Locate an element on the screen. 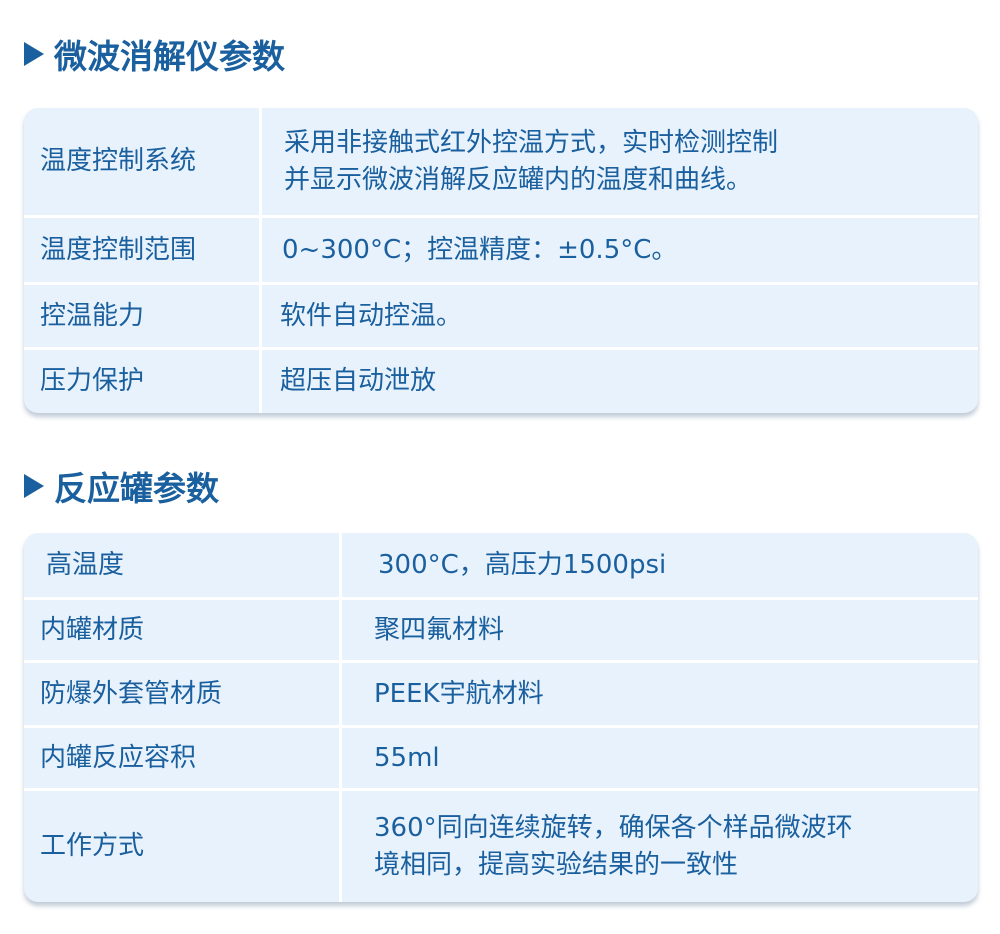 The image size is (1000, 934). table-row: 温度控制范围 0~300°C；控温精度：±0.5°C。 is located at coordinates (501, 248).